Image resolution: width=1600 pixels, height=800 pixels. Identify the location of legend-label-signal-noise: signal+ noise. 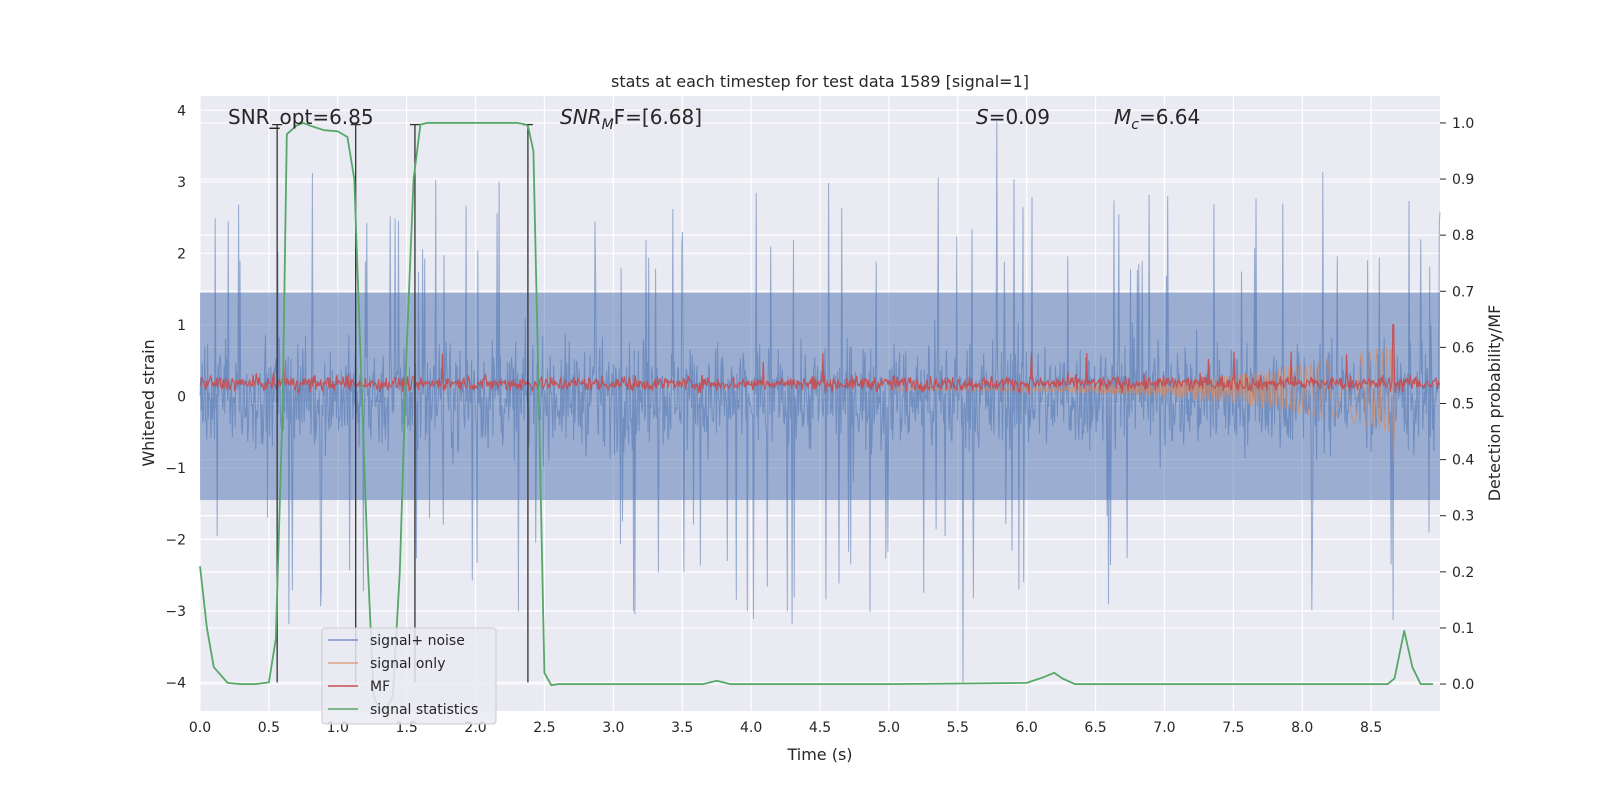
(417, 641).